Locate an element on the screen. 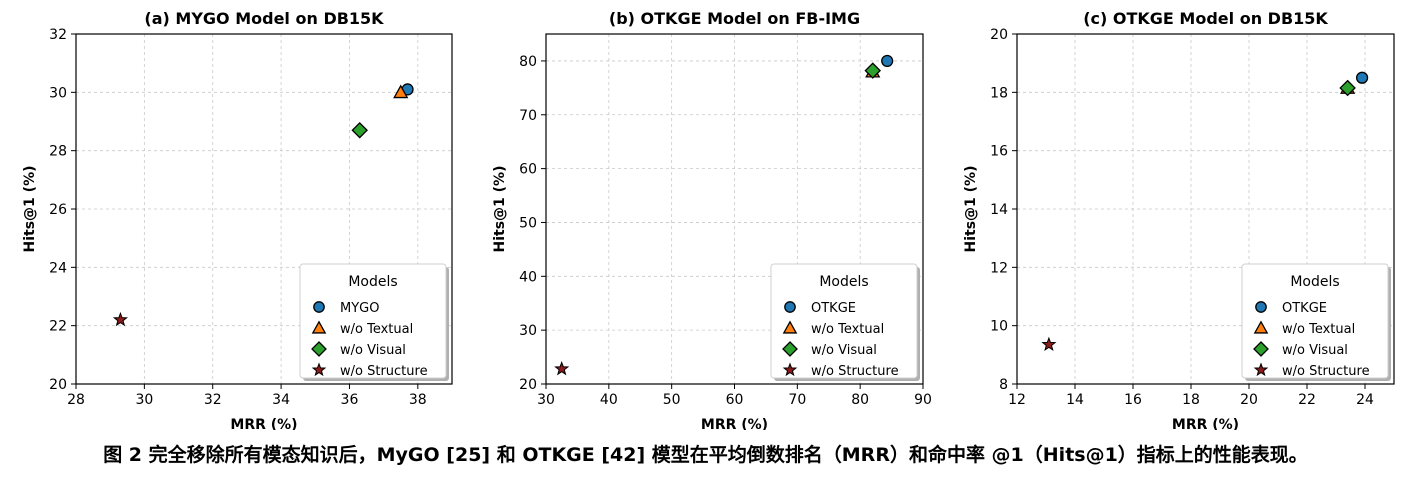 The height and width of the screenshot is (480, 1411). data-point-triangle is located at coordinates (401, 91).